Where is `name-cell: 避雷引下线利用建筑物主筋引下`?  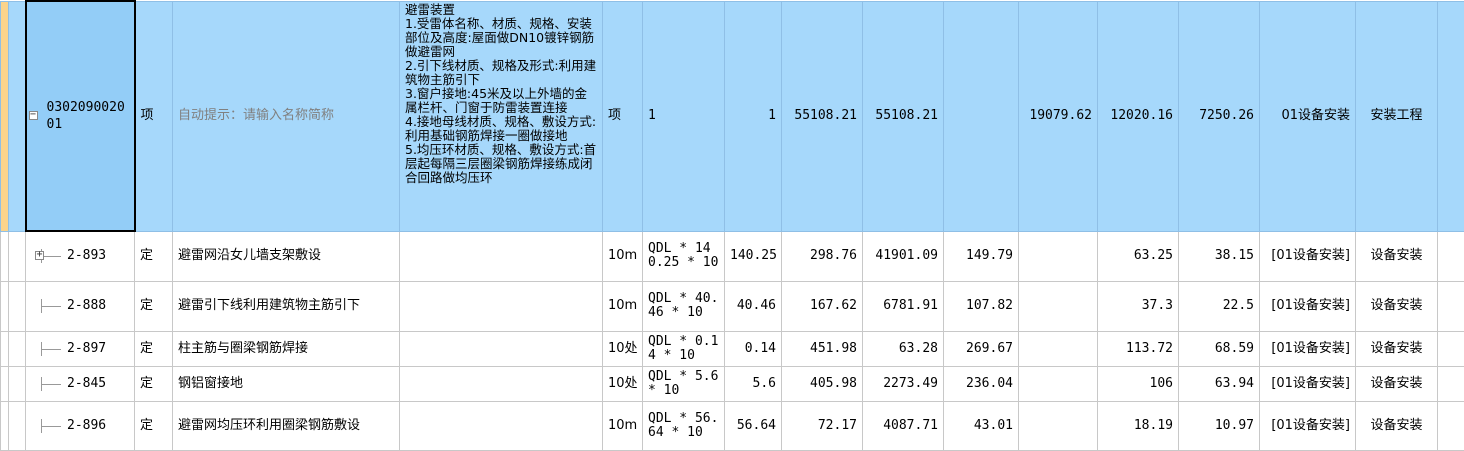 name-cell: 避雷引下线利用建筑物主筋引下 is located at coordinates (286, 306).